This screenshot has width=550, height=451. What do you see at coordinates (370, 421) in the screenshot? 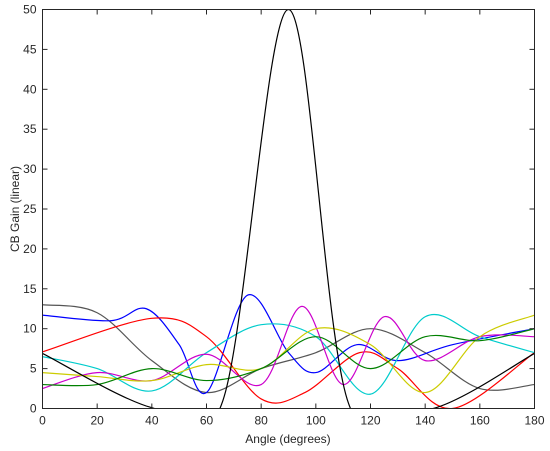
I see `x-tick-label: 120` at bounding box center [370, 421].